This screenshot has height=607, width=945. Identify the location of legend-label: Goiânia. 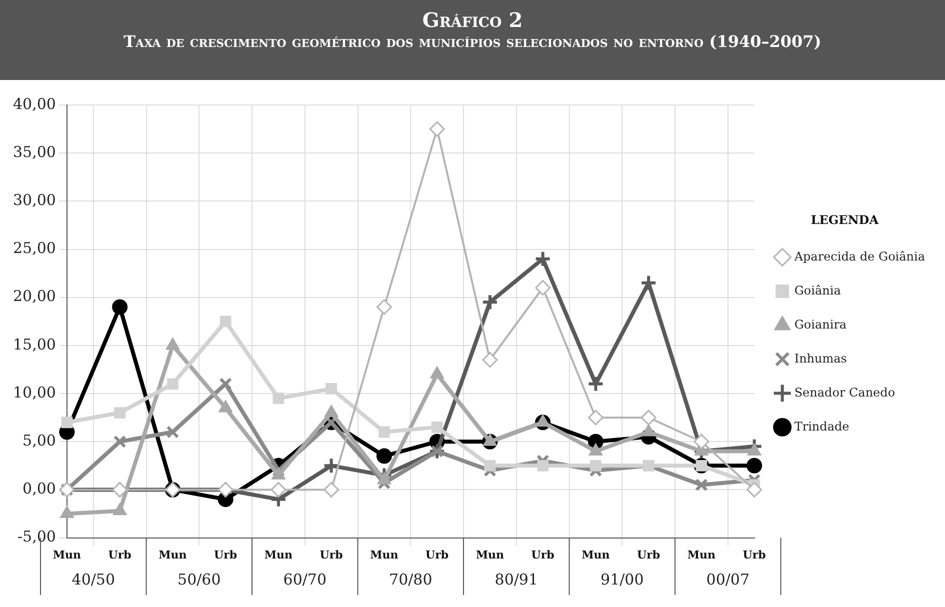
(817, 290).